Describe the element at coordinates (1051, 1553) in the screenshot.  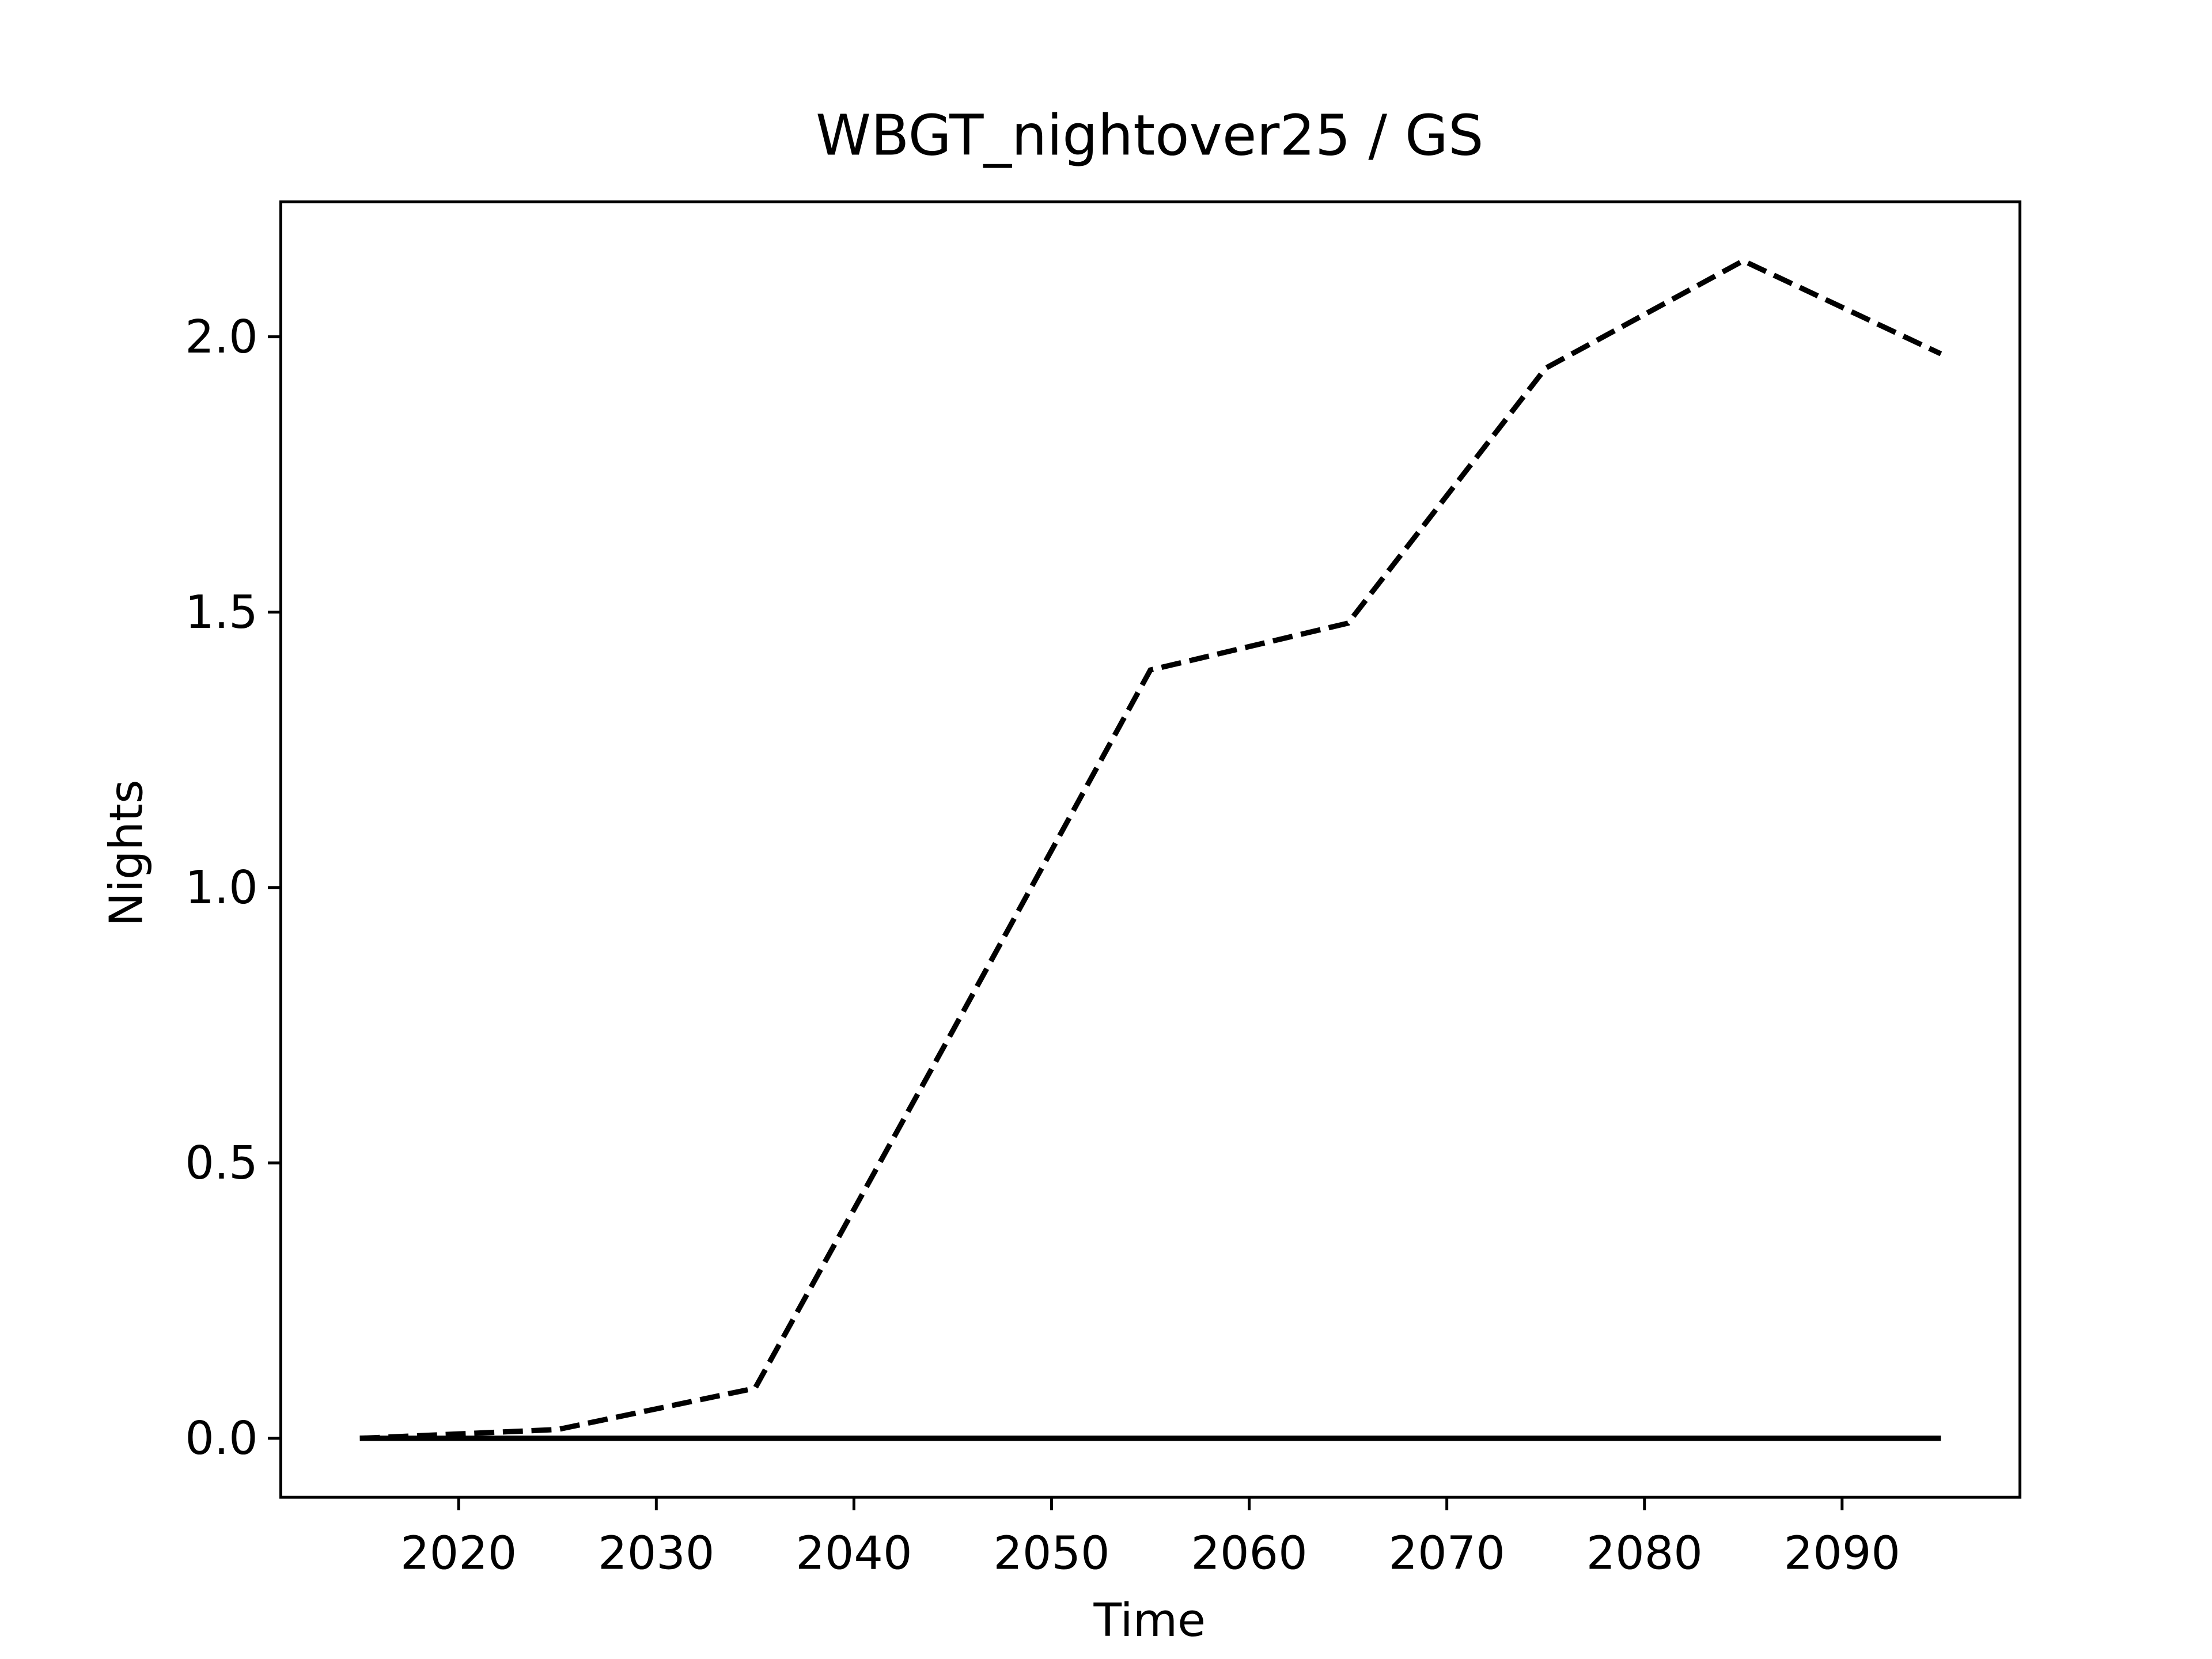
I see `x-tick-label: 2050` at that location.